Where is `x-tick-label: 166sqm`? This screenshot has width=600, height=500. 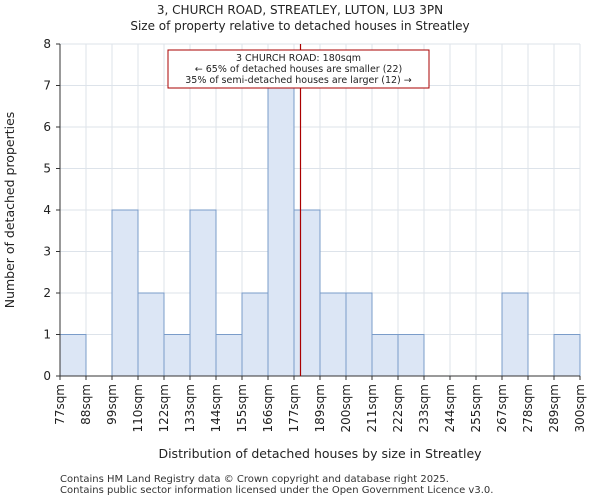
x-tick-label: 166sqm is located at coordinates (268, 408).